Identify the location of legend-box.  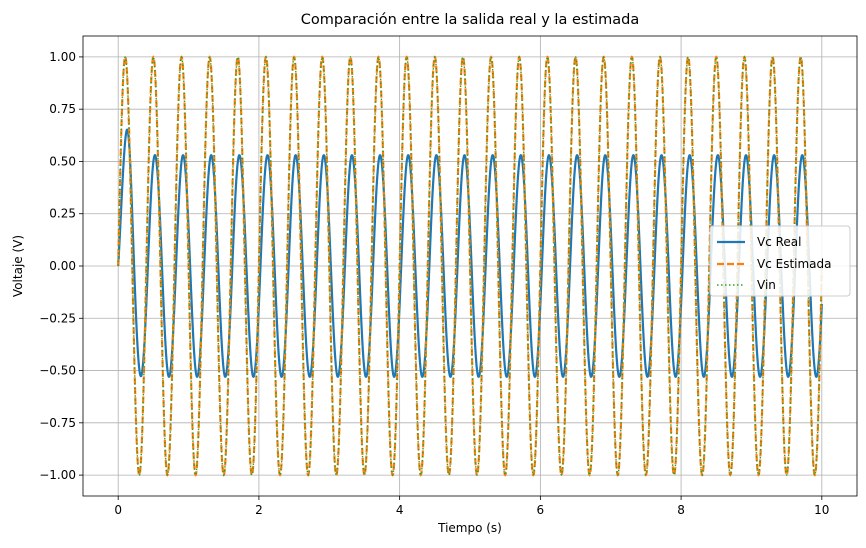
(780, 261).